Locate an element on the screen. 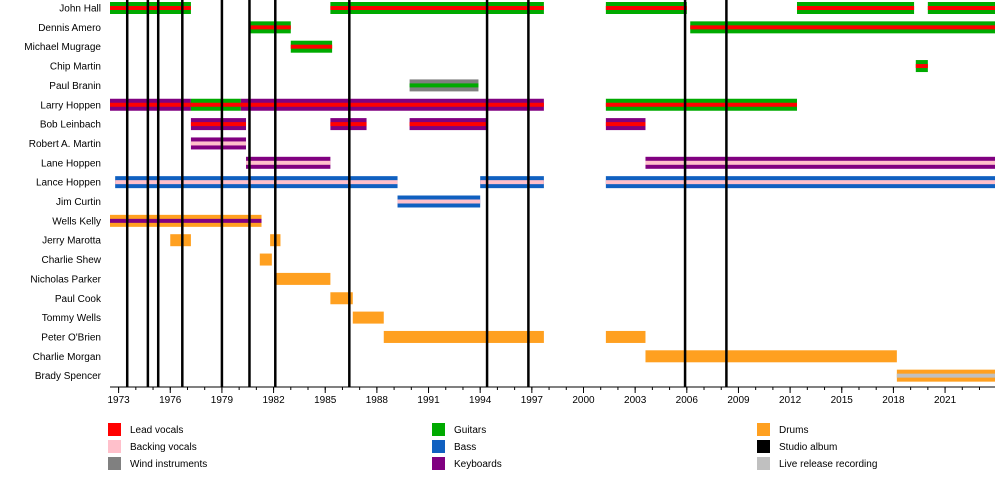 Image resolution: width=1000 pixels, height=480 pixels. x-tick-label: 2009 is located at coordinates (738, 400).